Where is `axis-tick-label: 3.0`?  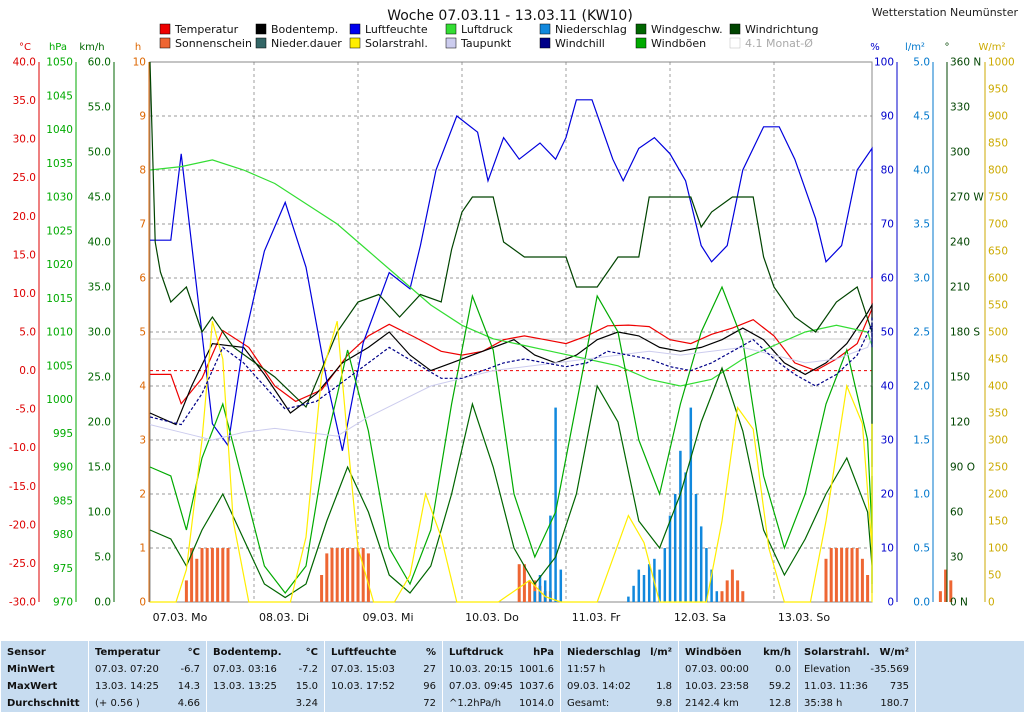 axis-tick-label: 3.0 is located at coordinates (921, 279).